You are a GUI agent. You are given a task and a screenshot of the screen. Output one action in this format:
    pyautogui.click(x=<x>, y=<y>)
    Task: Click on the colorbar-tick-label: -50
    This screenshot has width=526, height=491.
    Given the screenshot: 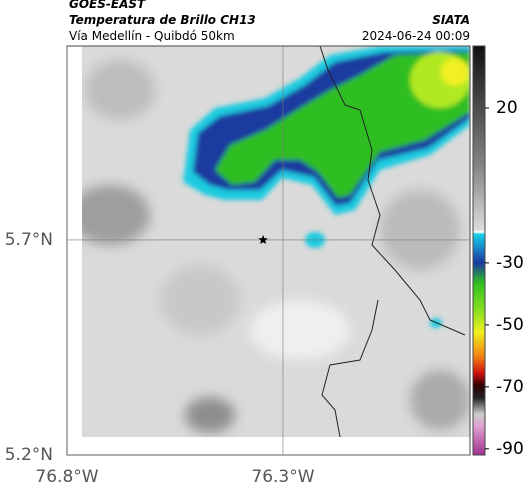 What is the action you would take?
    pyautogui.click(x=510, y=325)
    